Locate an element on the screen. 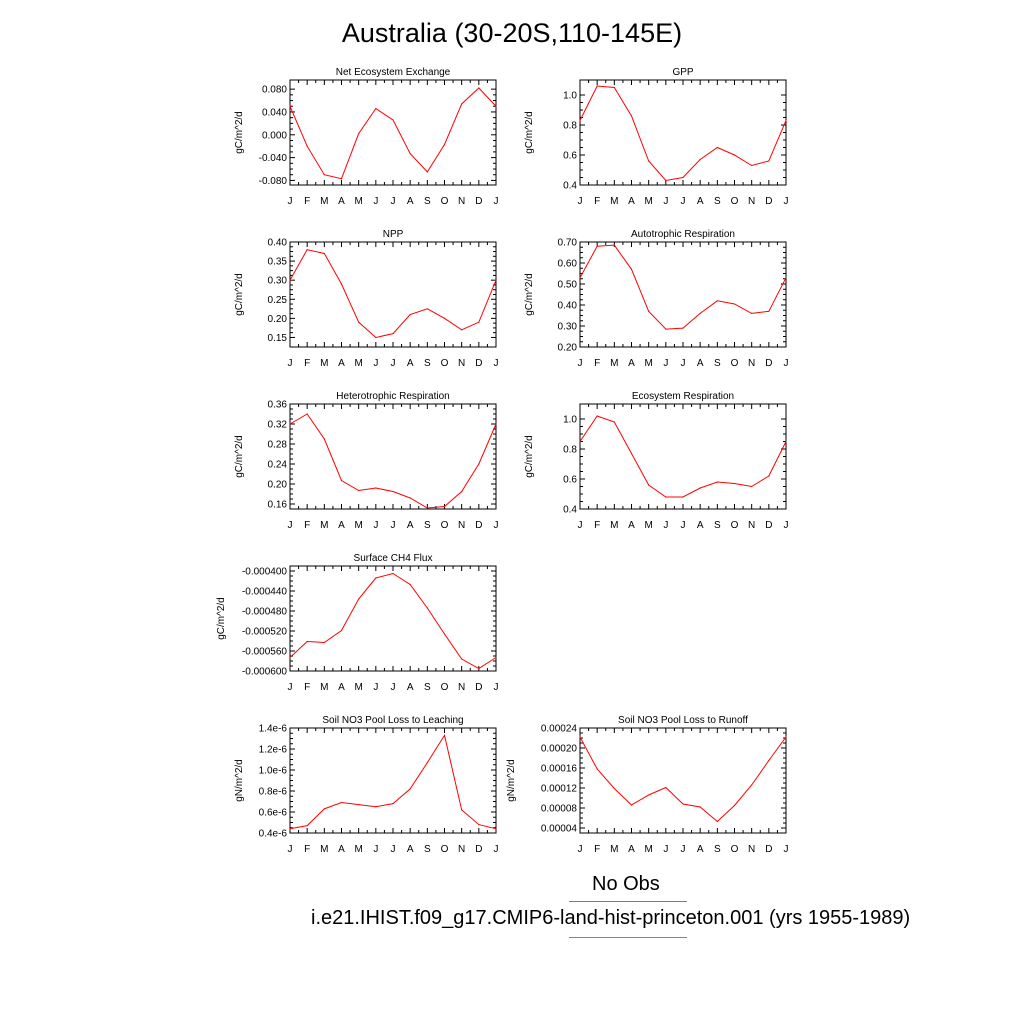 This screenshot has width=1024, height=1024. y-tick-label: 0.000 is located at coordinates (274, 135).